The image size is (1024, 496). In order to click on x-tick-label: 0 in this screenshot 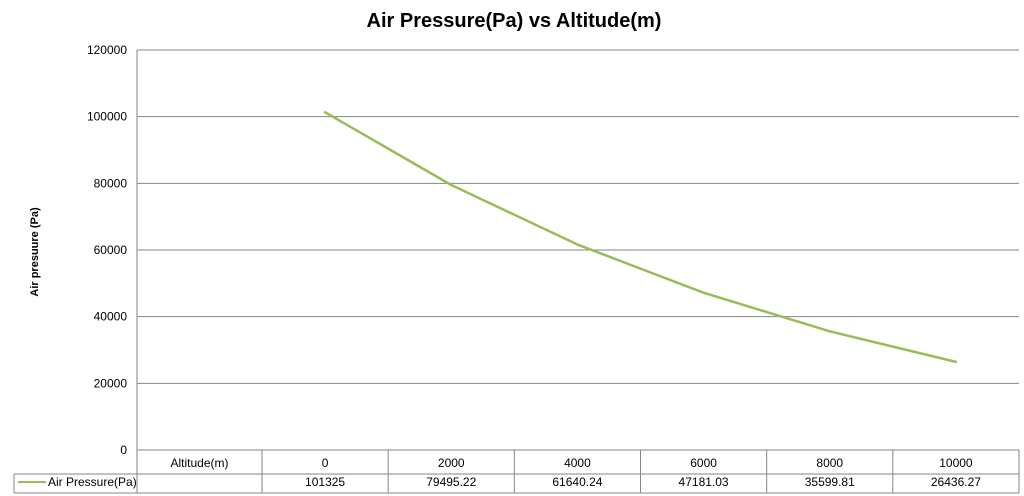, I will do `click(325, 463)`.